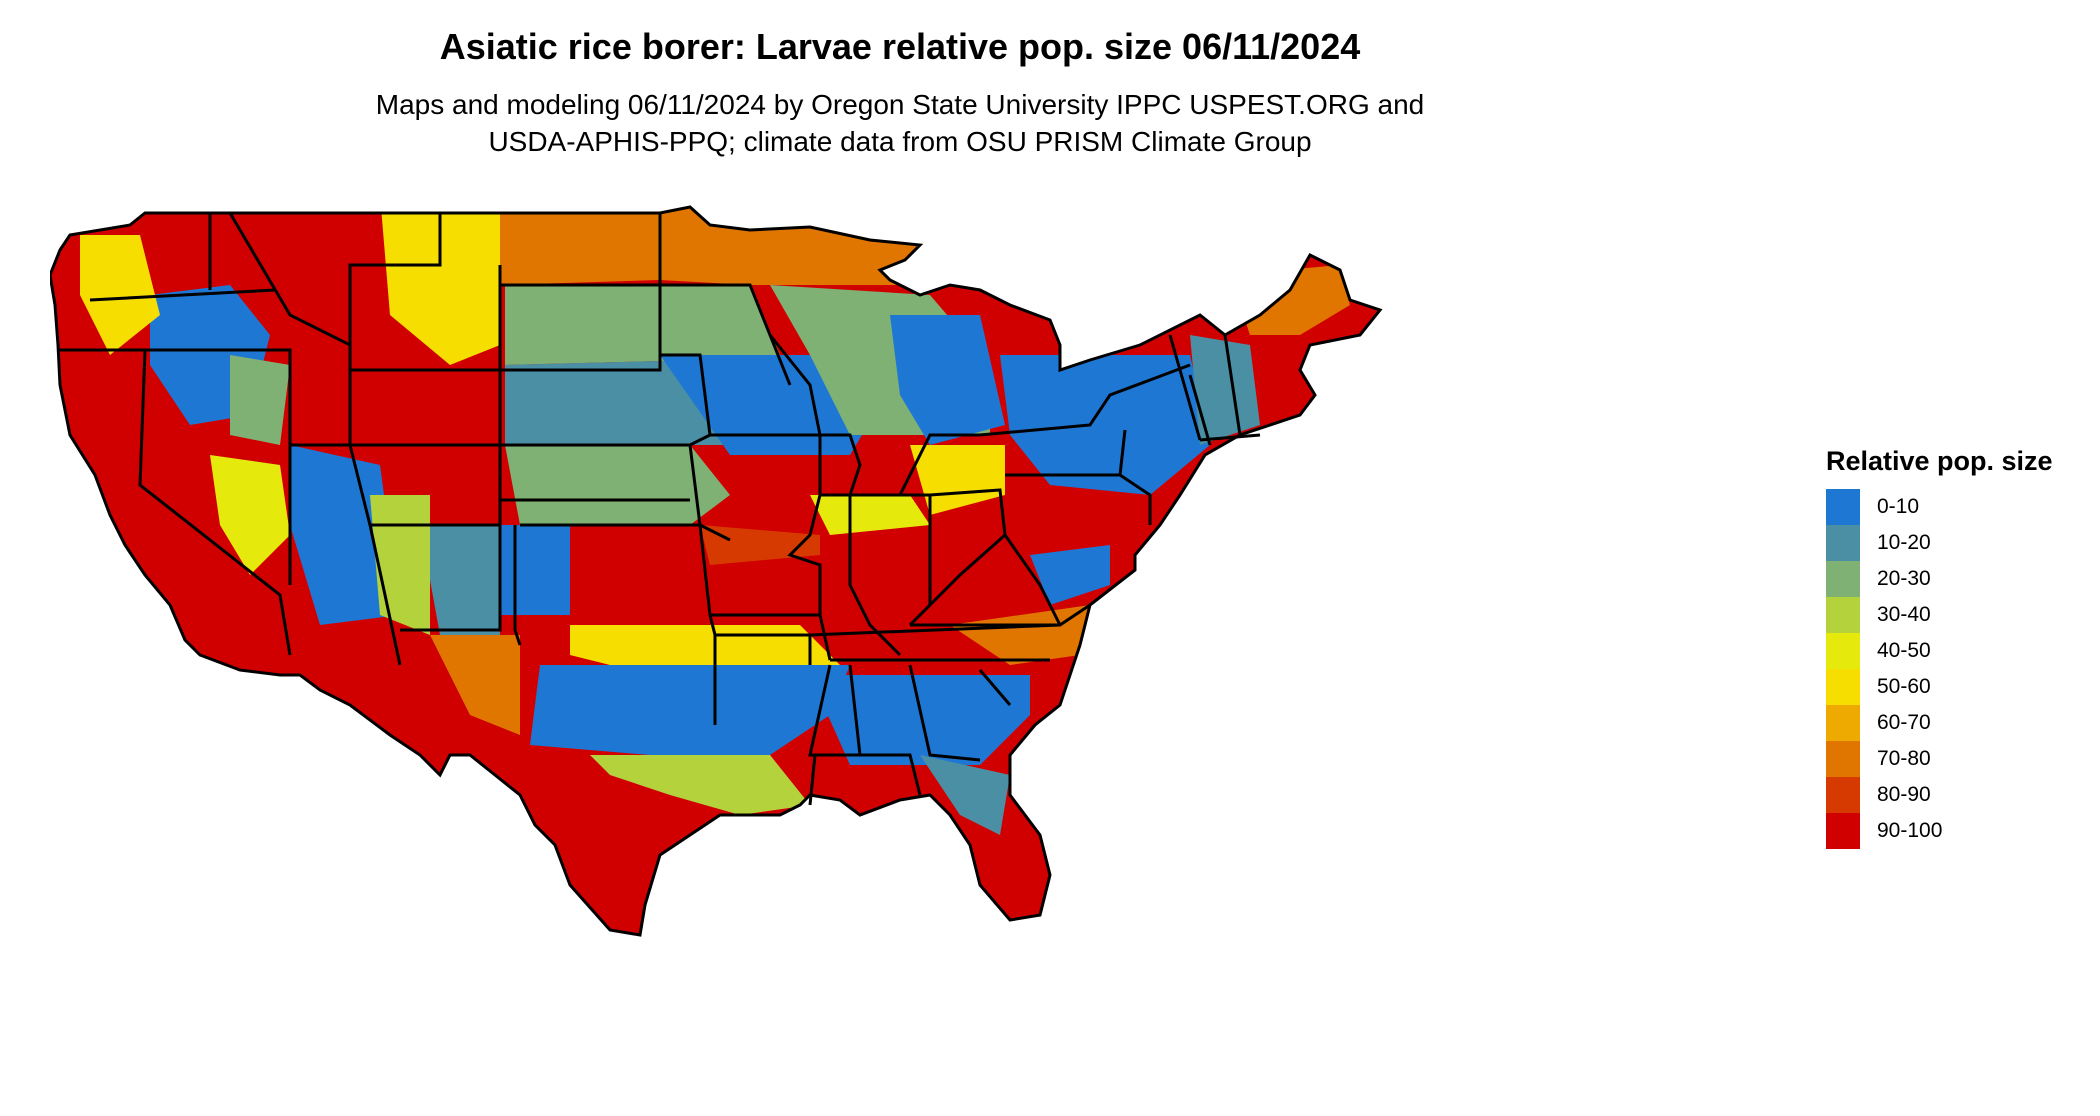 The width and height of the screenshot is (2100, 1116). What do you see at coordinates (1904, 650) in the screenshot?
I see `legend-label: 40-50` at bounding box center [1904, 650].